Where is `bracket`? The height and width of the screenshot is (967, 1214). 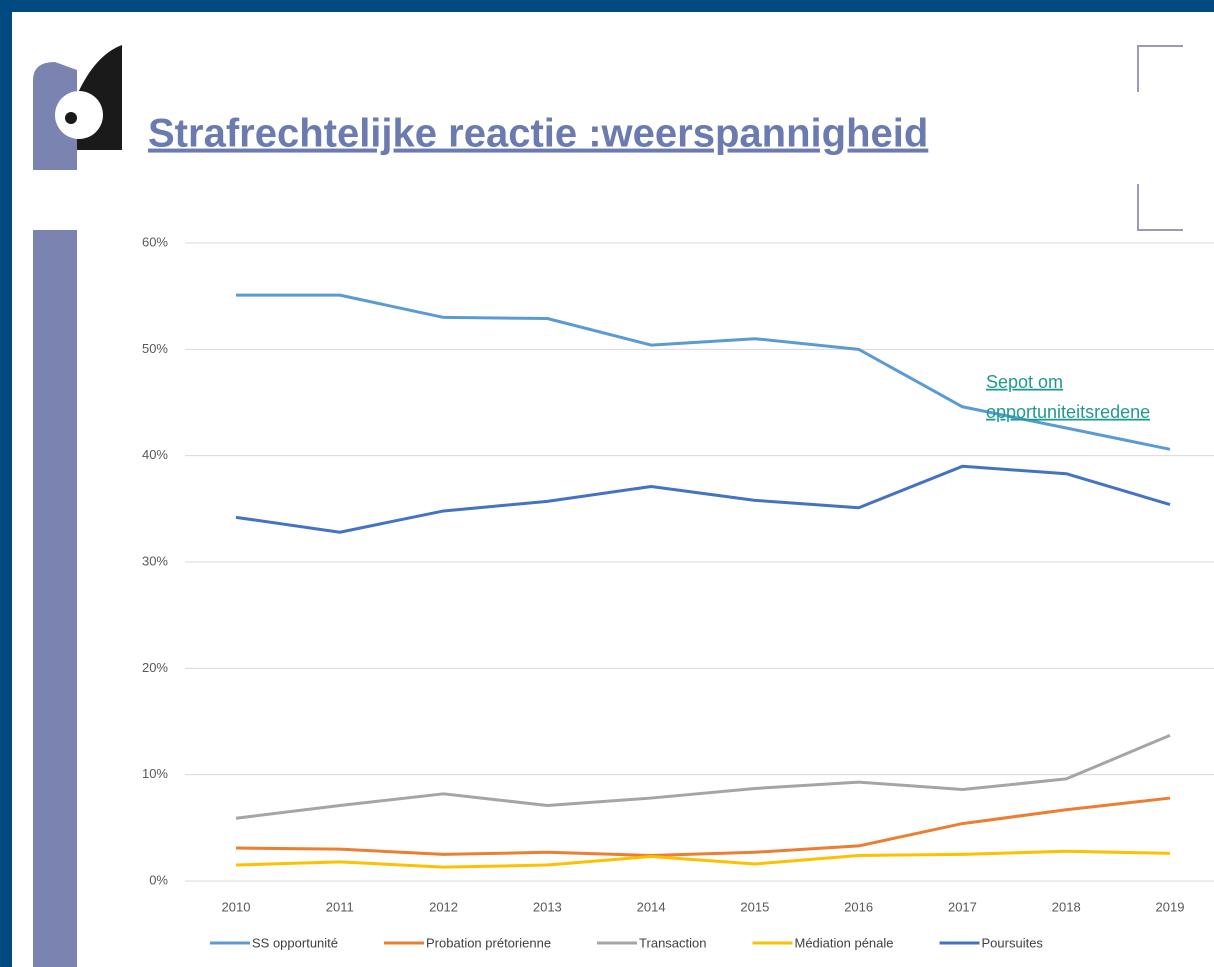 bracket is located at coordinates (1160, 138).